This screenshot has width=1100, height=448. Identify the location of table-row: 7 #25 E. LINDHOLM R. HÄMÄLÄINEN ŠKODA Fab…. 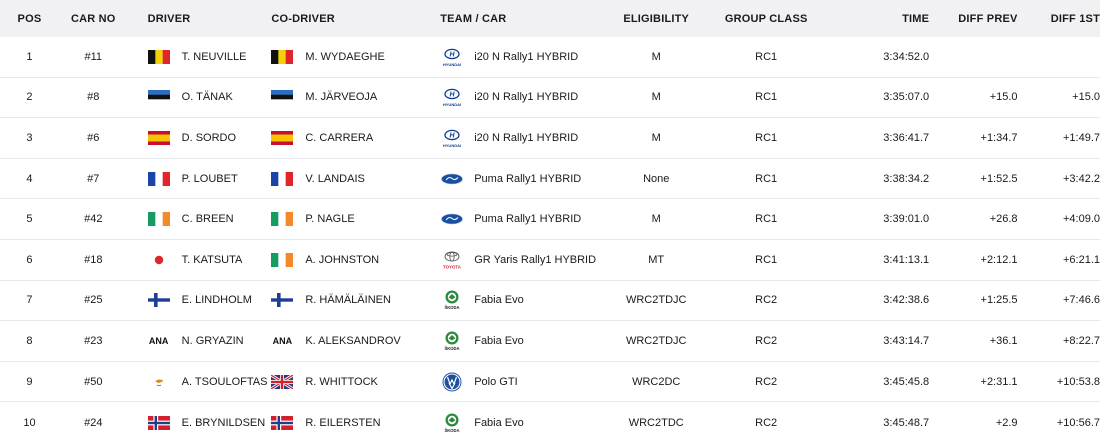
(550, 301).